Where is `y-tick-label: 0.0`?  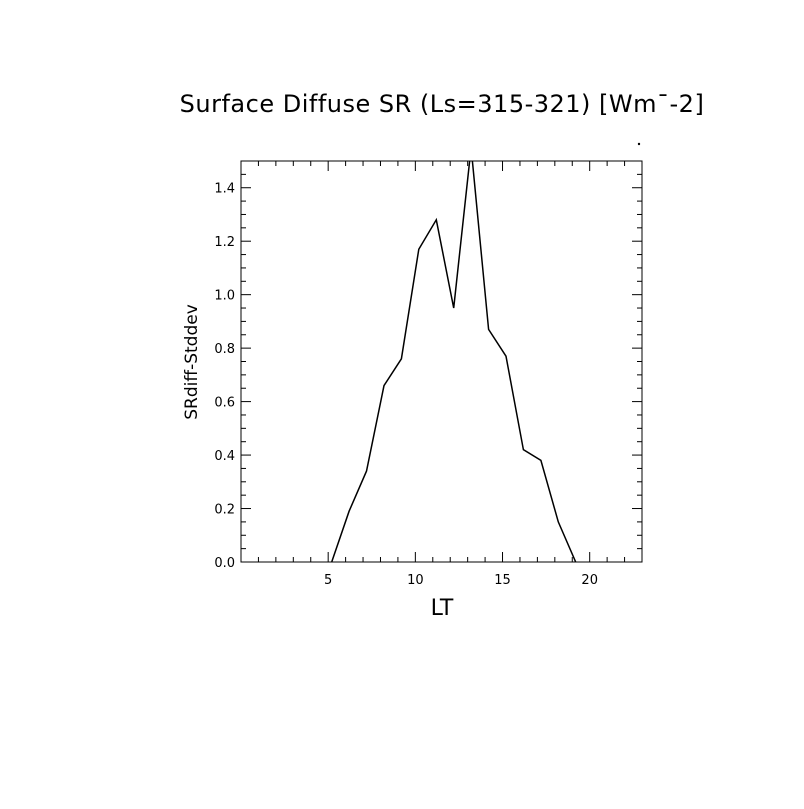
y-tick-label: 0.0 is located at coordinates (224, 563).